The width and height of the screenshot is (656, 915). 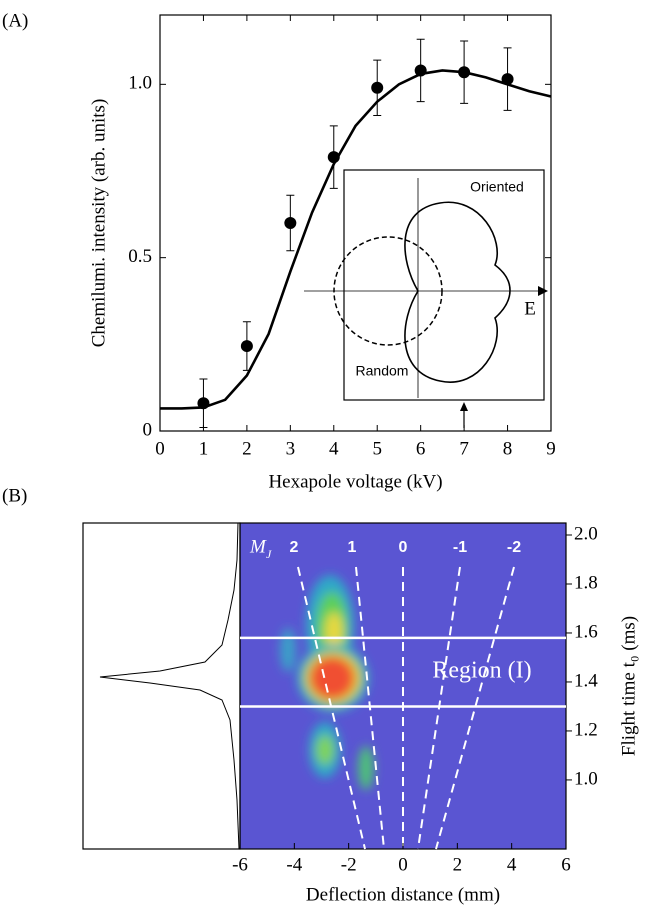 What do you see at coordinates (543, 291) in the screenshot?
I see `inset-arrow` at bounding box center [543, 291].